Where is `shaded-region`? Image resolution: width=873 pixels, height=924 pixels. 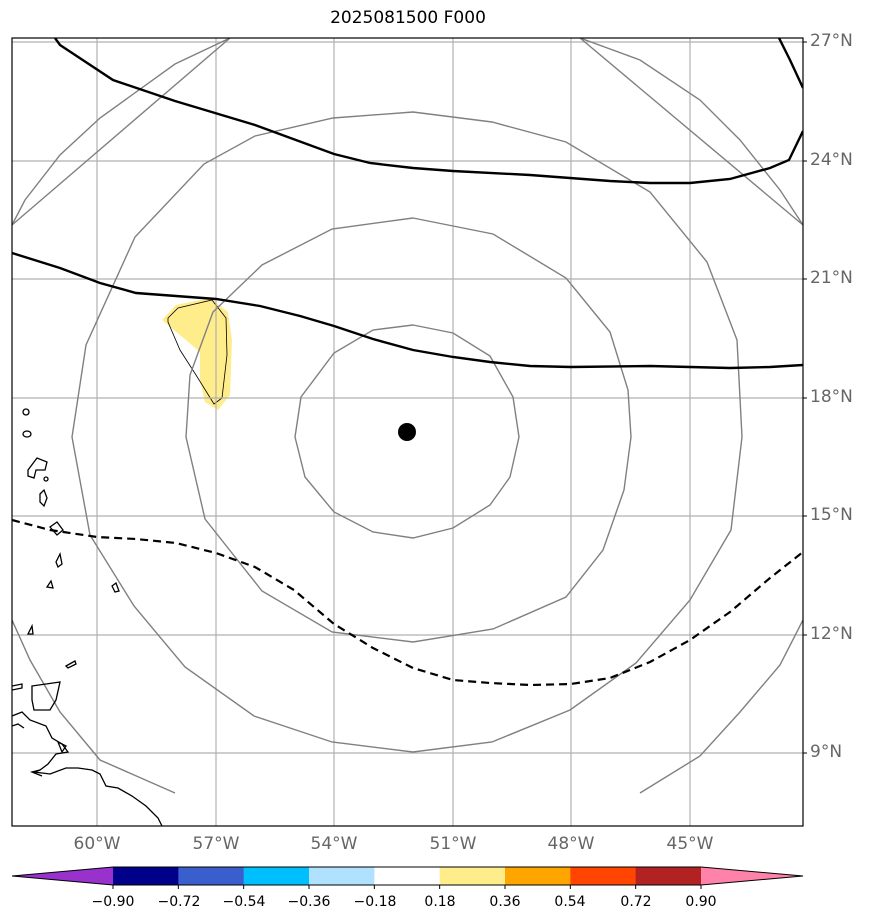
shaded-region is located at coordinates (197, 354).